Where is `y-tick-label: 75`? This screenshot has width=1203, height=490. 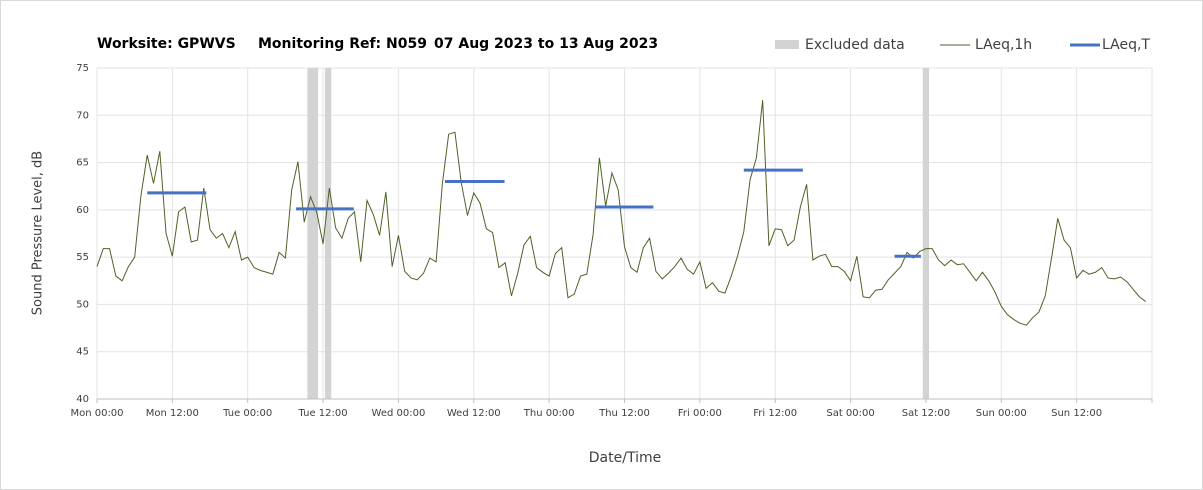 y-tick-label: 75 is located at coordinates (82, 68).